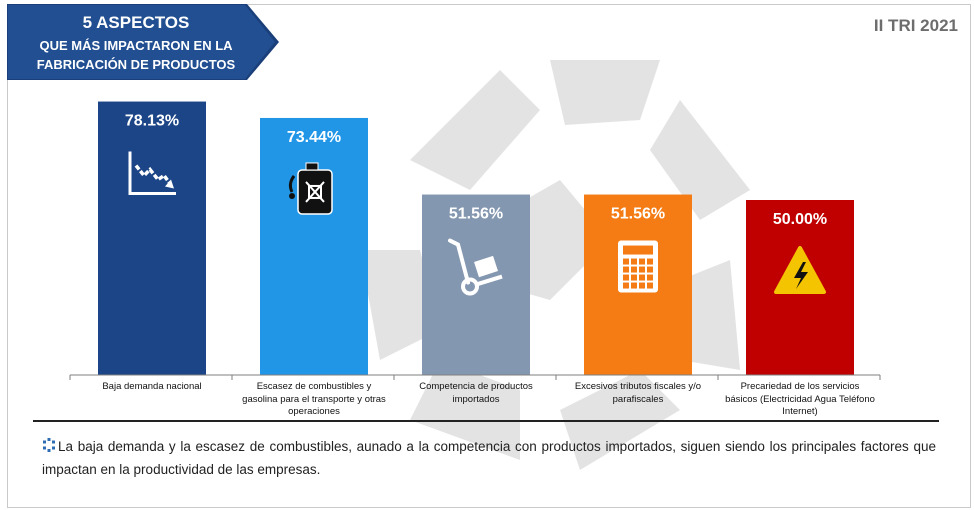 This screenshot has height=510, width=974. I want to click on bar-value-label-4: 51.56%, so click(638, 214).